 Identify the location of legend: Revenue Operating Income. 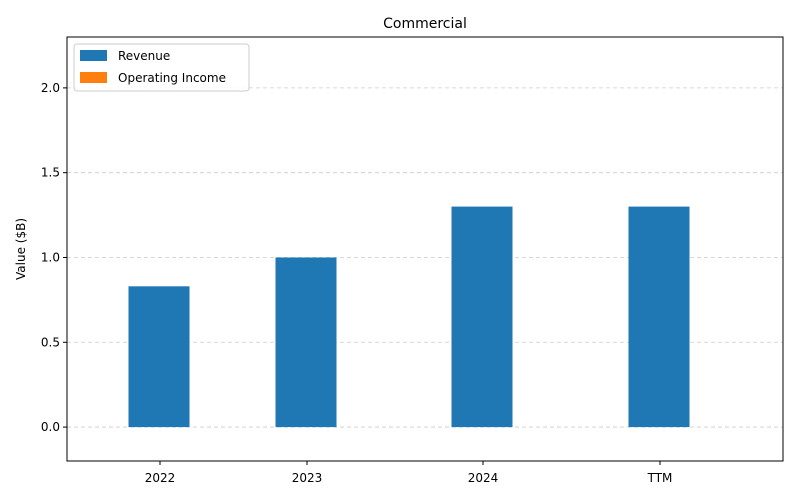
(161, 67).